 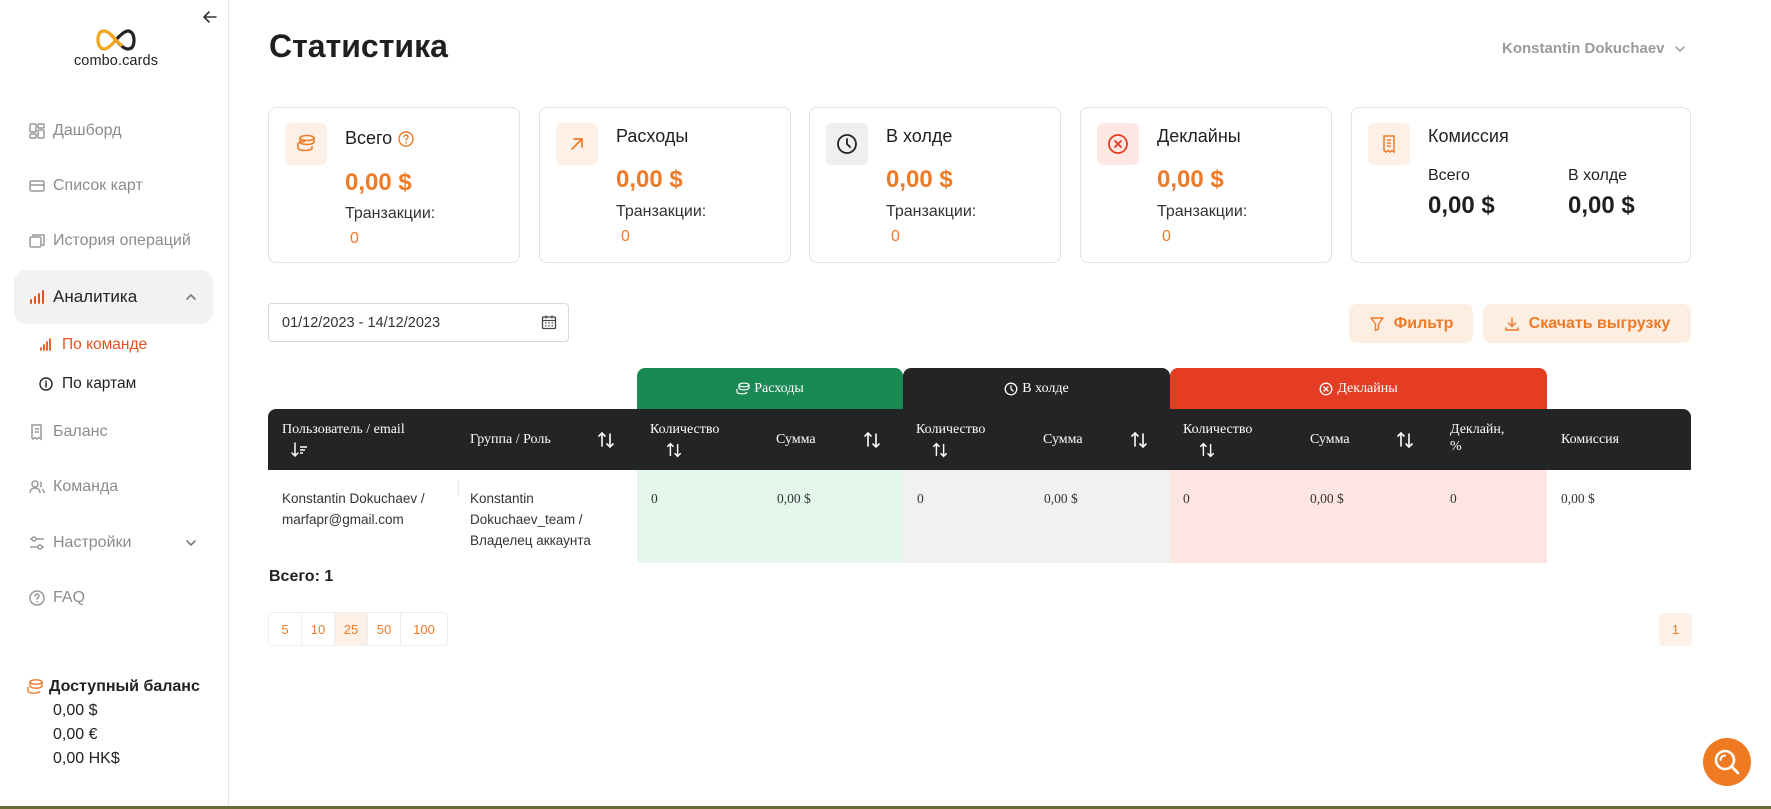 What do you see at coordinates (380, 138) in the screenshot?
I see `card-title: Всего` at bounding box center [380, 138].